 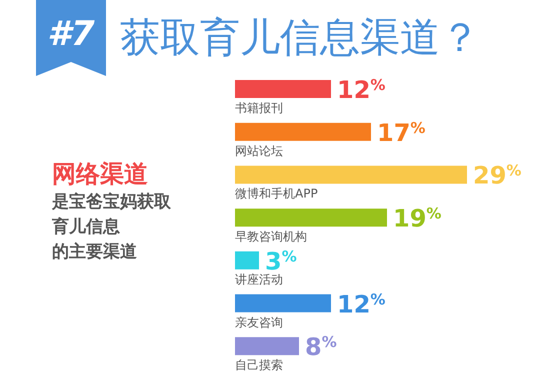 What do you see at coordinates (111, 202) in the screenshot?
I see `text: 是宝爸宝妈获取` at bounding box center [111, 202].